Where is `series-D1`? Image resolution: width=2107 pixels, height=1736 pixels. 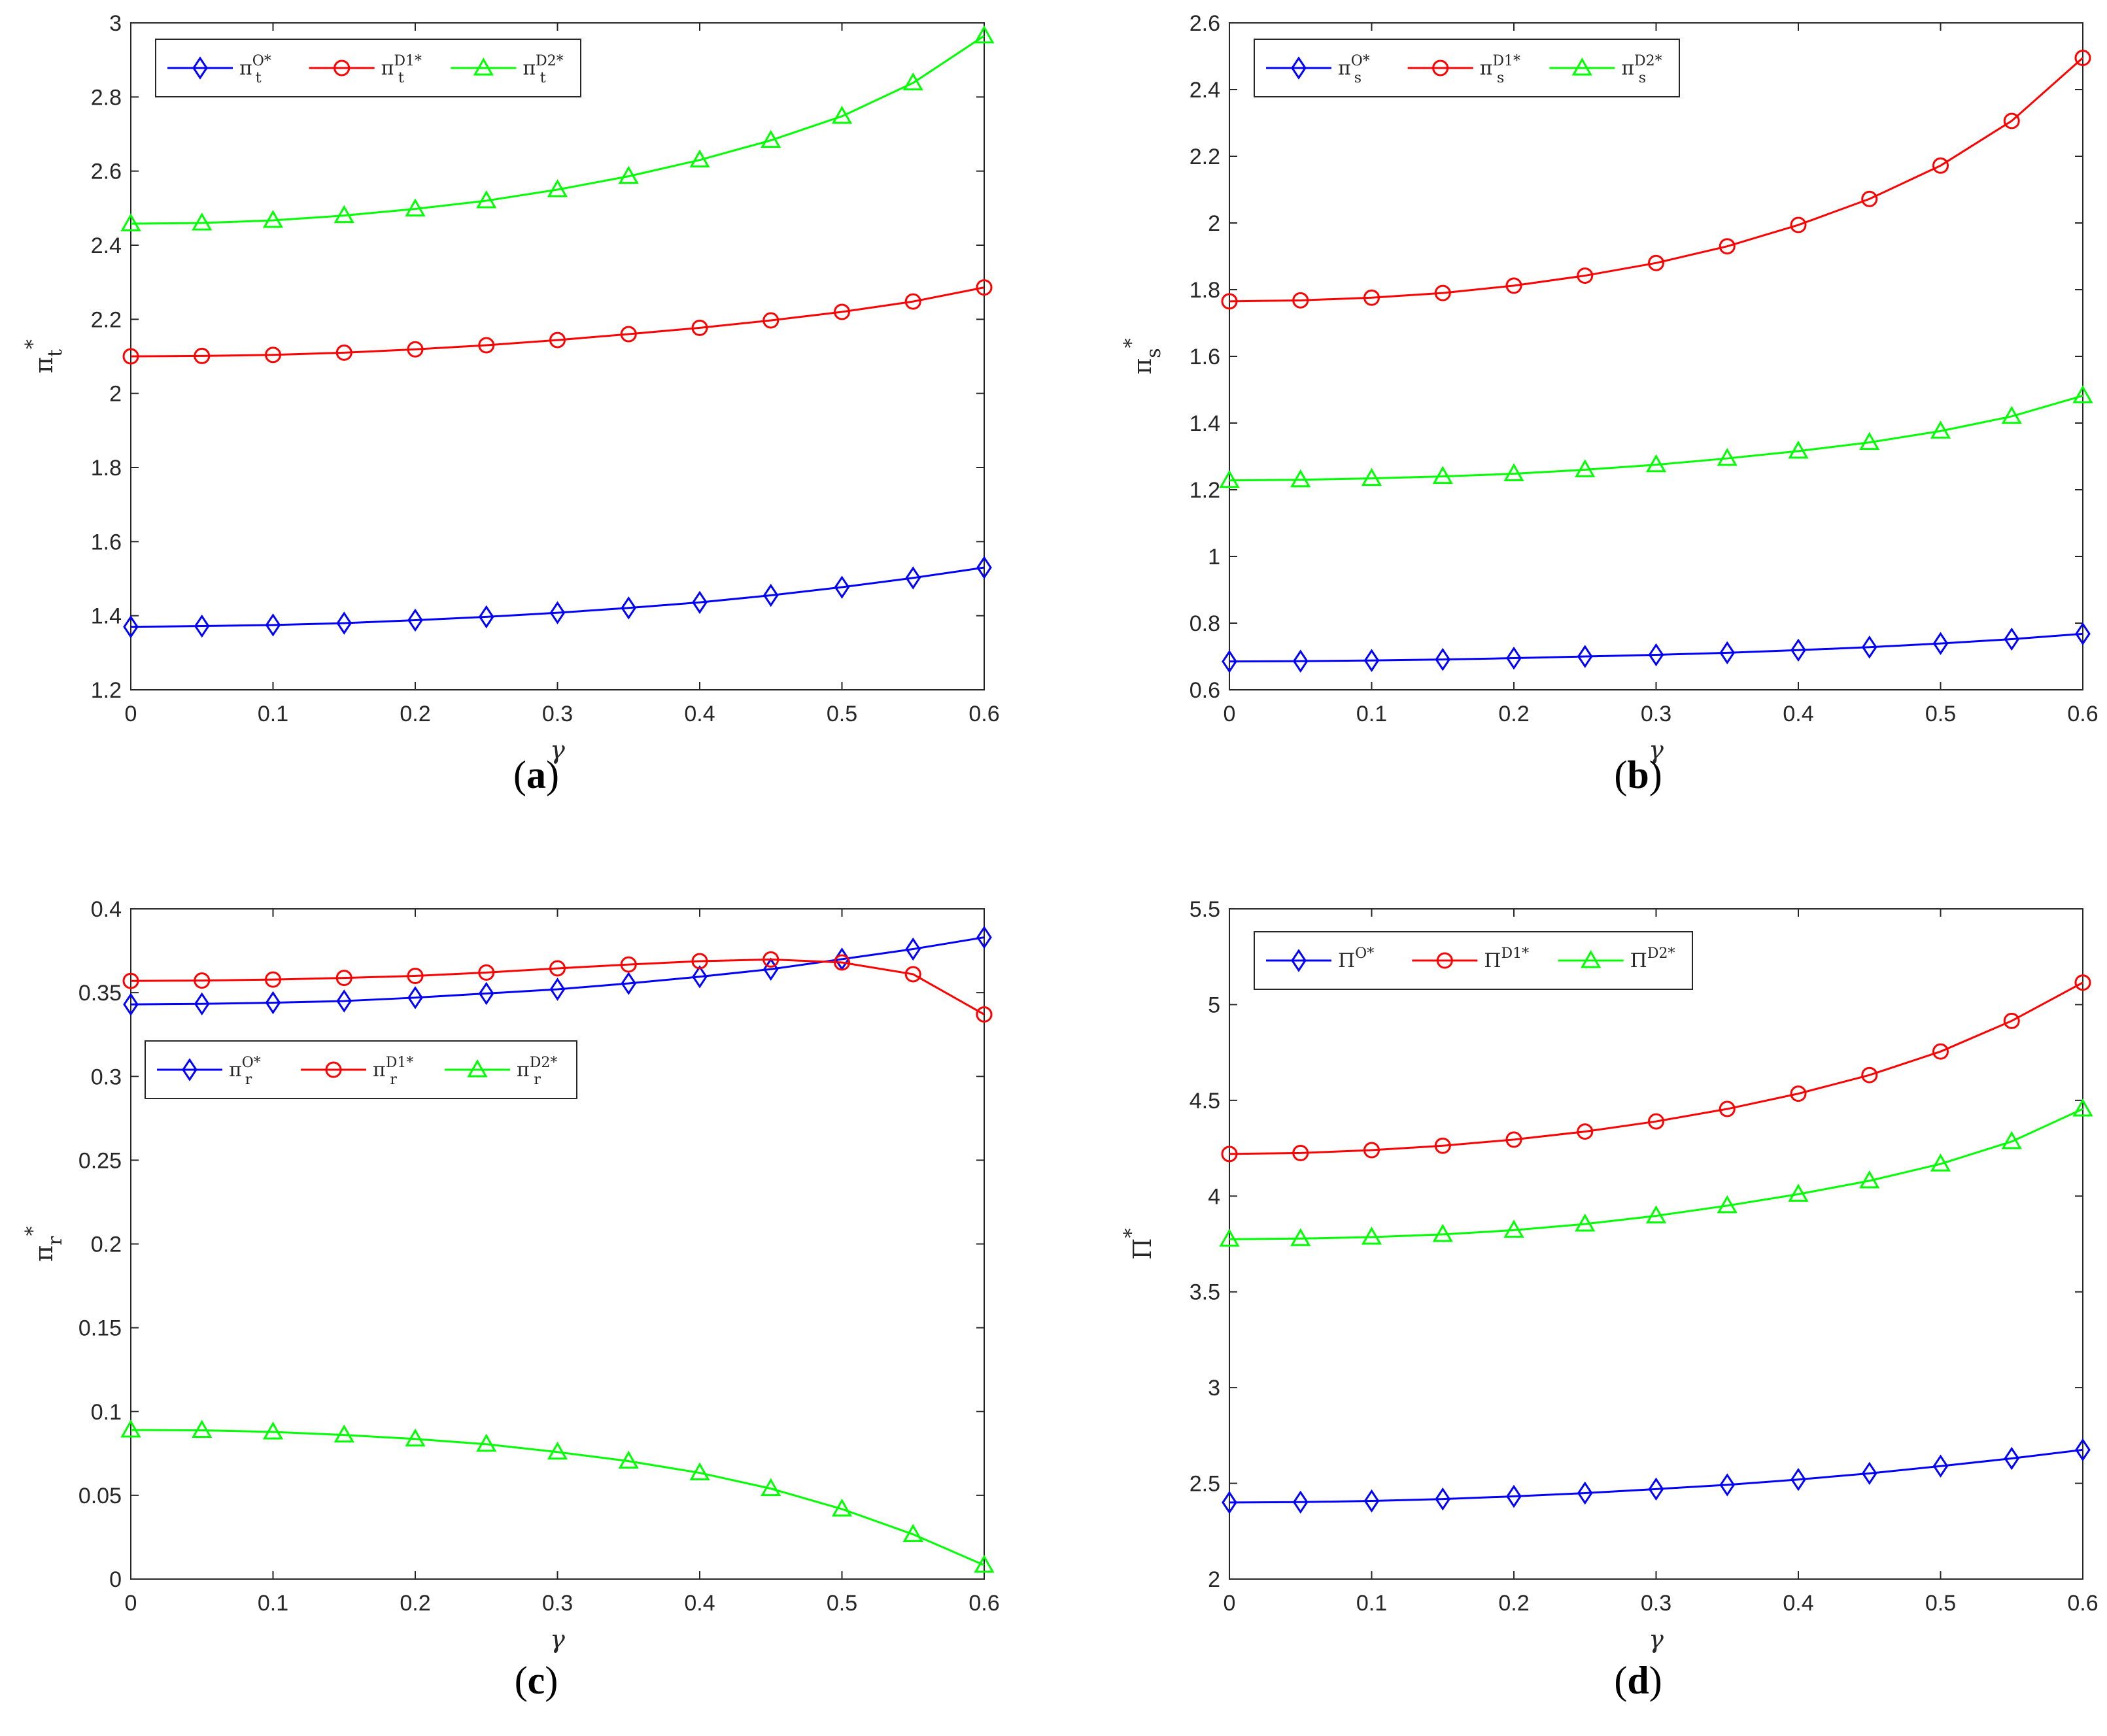 series-D1 is located at coordinates (1656, 1069).